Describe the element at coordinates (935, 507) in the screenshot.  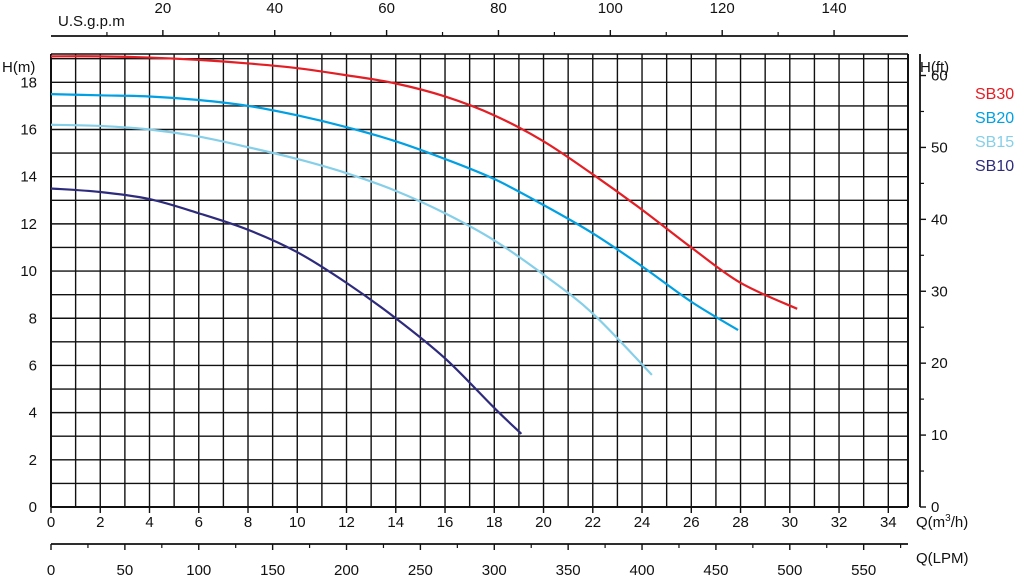
I see `y2-tick-label: 0` at that location.